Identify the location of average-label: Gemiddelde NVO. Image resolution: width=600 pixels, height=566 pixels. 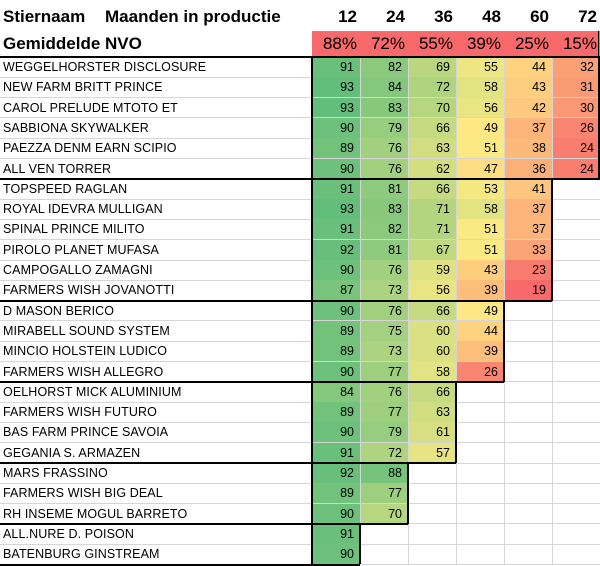
(72, 43).